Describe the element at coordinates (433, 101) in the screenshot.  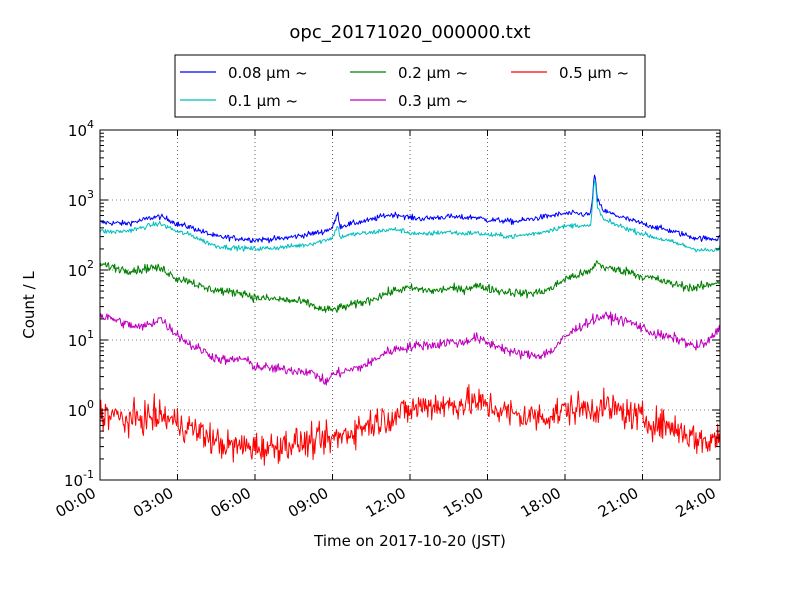
I see `legend-label: 0.3 μm ~` at that location.